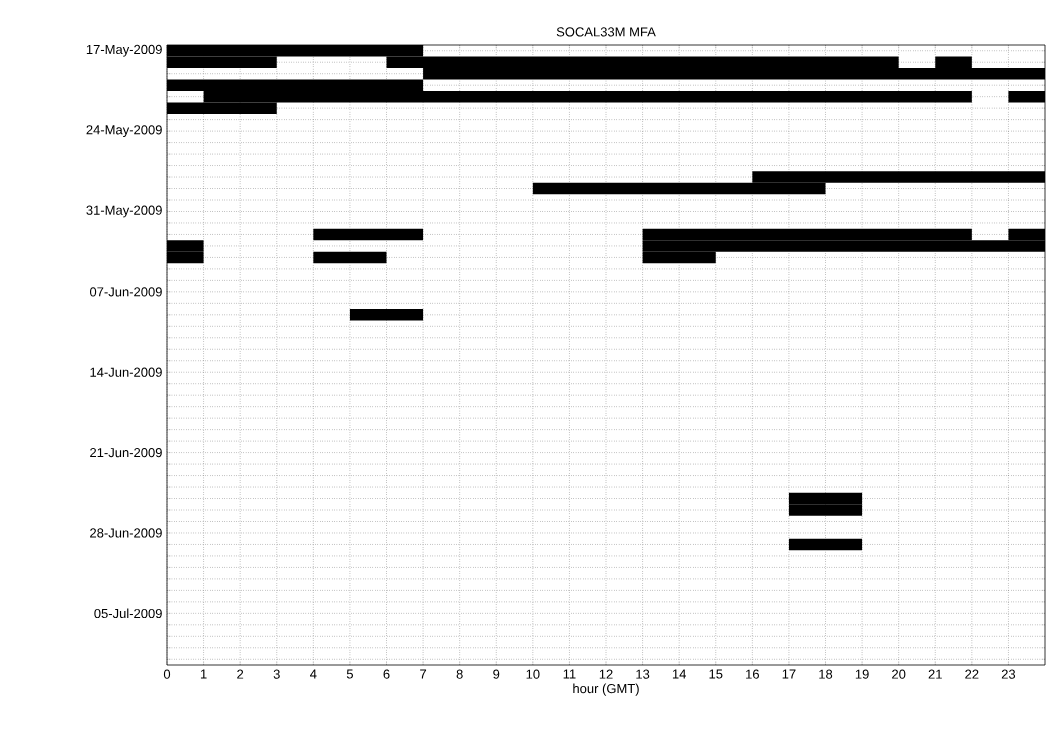  Describe the element at coordinates (606, 32) in the screenshot. I see `chart-title: SOCAL33M MFA` at that location.